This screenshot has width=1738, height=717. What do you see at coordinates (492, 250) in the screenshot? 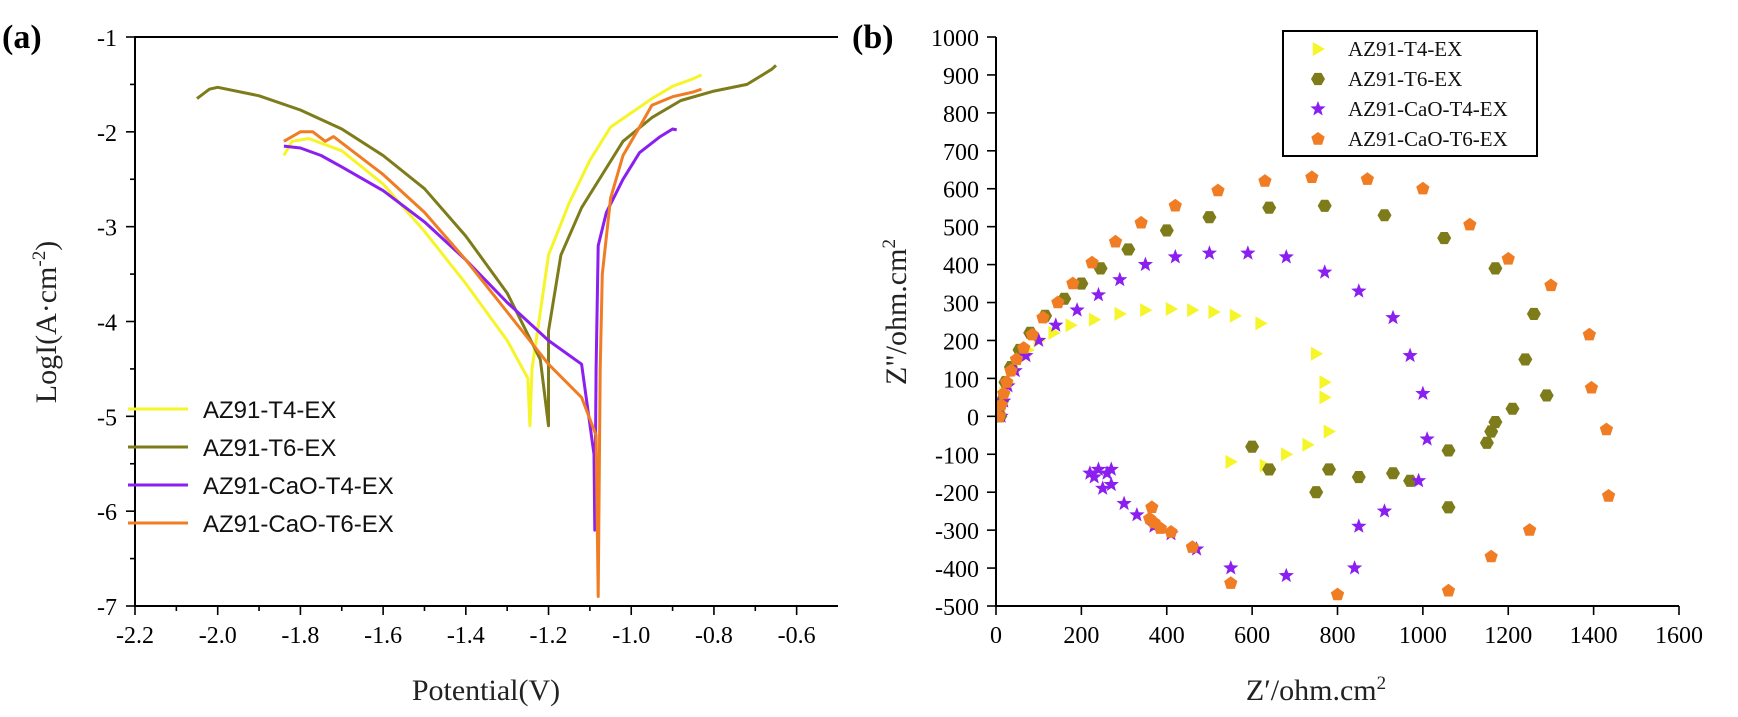
I see `series-line-az91-t4-ex` at bounding box center [492, 250].